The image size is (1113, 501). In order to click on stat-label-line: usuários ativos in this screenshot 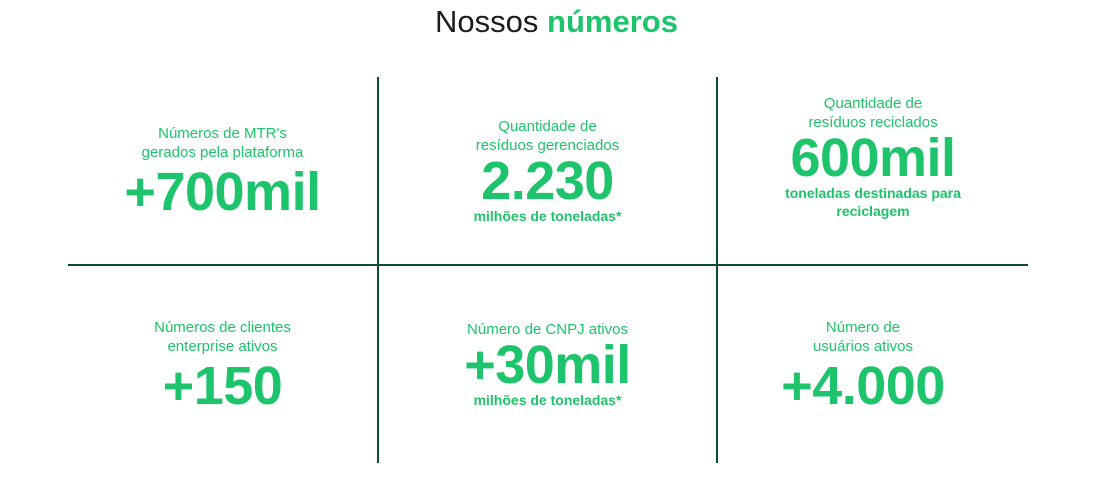, I will do `click(863, 346)`.